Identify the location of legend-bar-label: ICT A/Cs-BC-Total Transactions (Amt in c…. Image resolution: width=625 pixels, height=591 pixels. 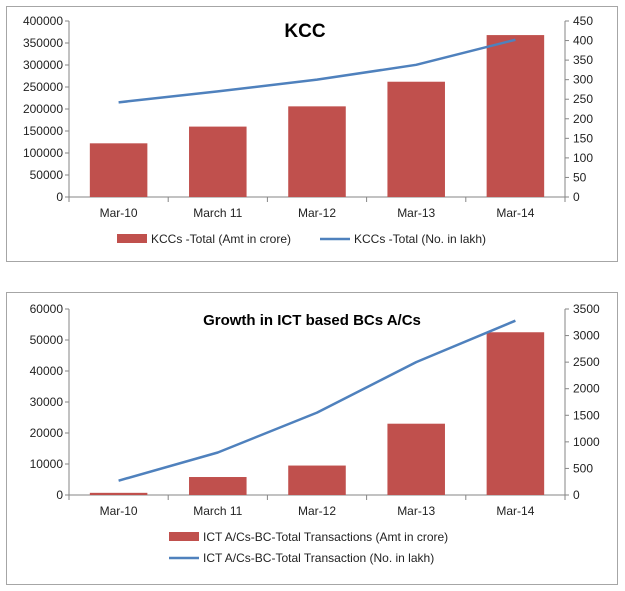
(325, 537).